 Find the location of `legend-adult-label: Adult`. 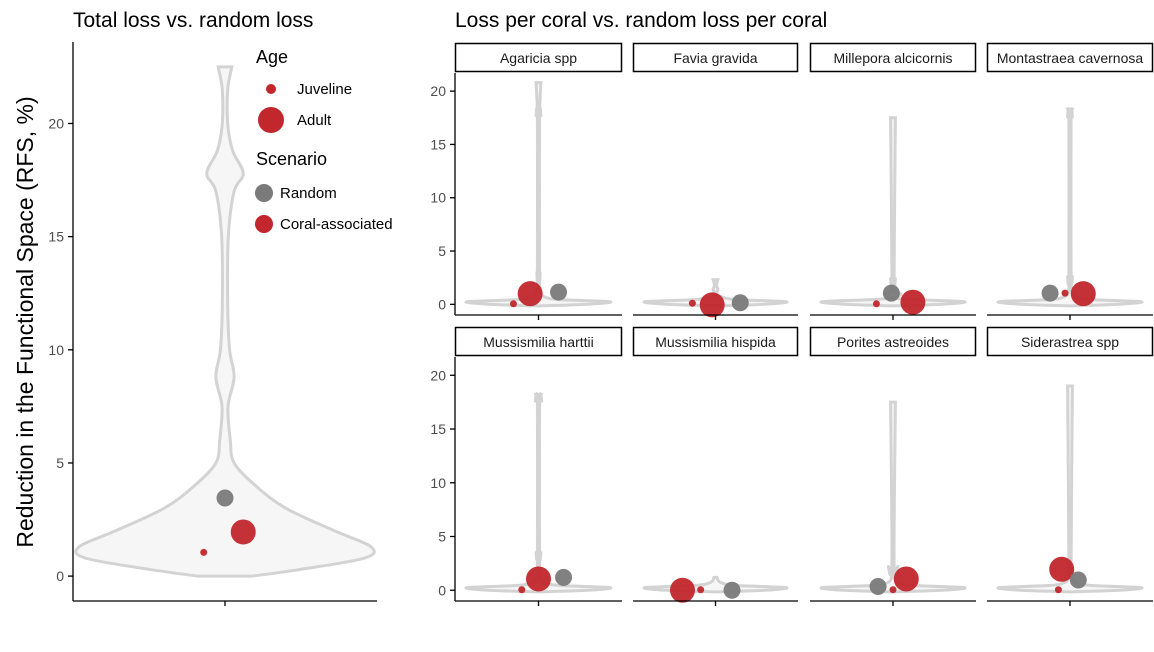

legend-adult-label: Adult is located at coordinates (314, 120).